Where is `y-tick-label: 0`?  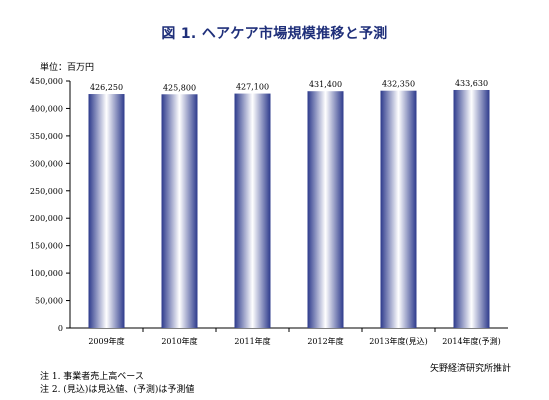
y-tick-label: 0 is located at coordinates (60, 328).